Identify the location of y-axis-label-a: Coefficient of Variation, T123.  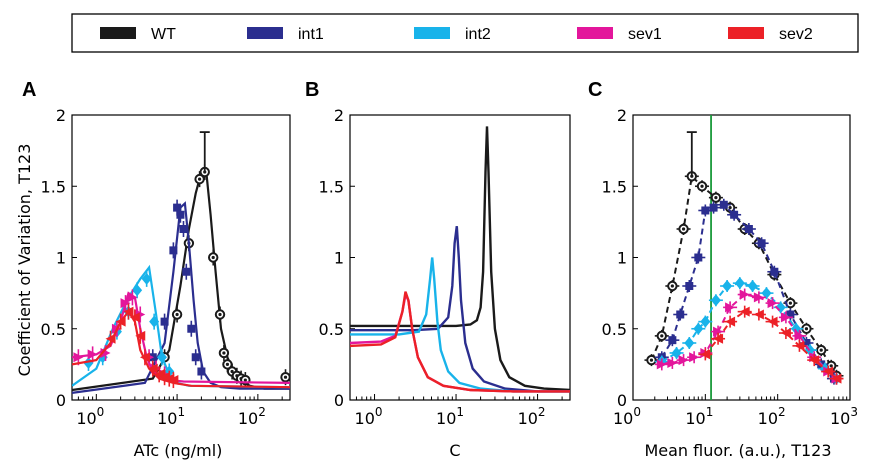
(24, 260).